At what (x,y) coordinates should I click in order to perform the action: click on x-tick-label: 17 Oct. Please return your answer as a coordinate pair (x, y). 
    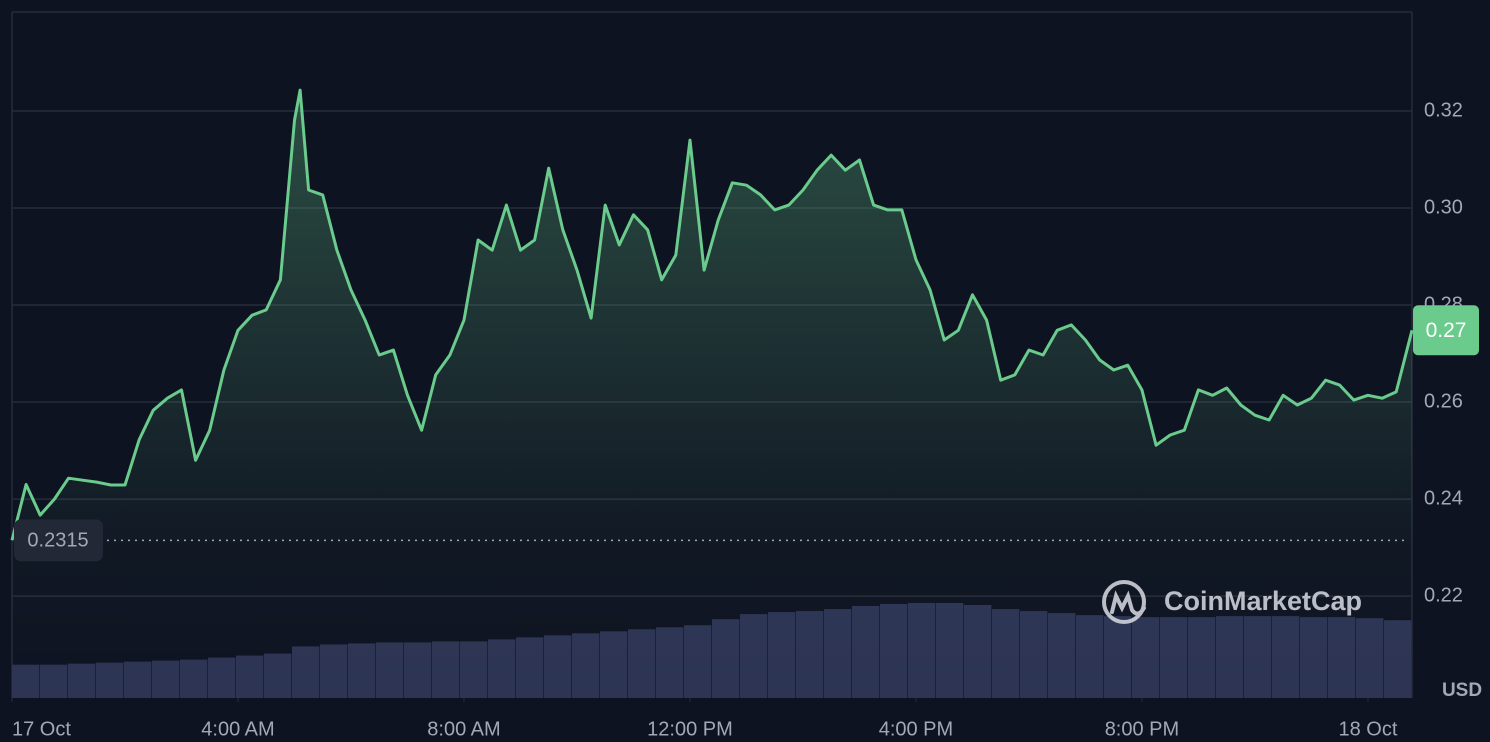
    Looking at the image, I should click on (41, 729).